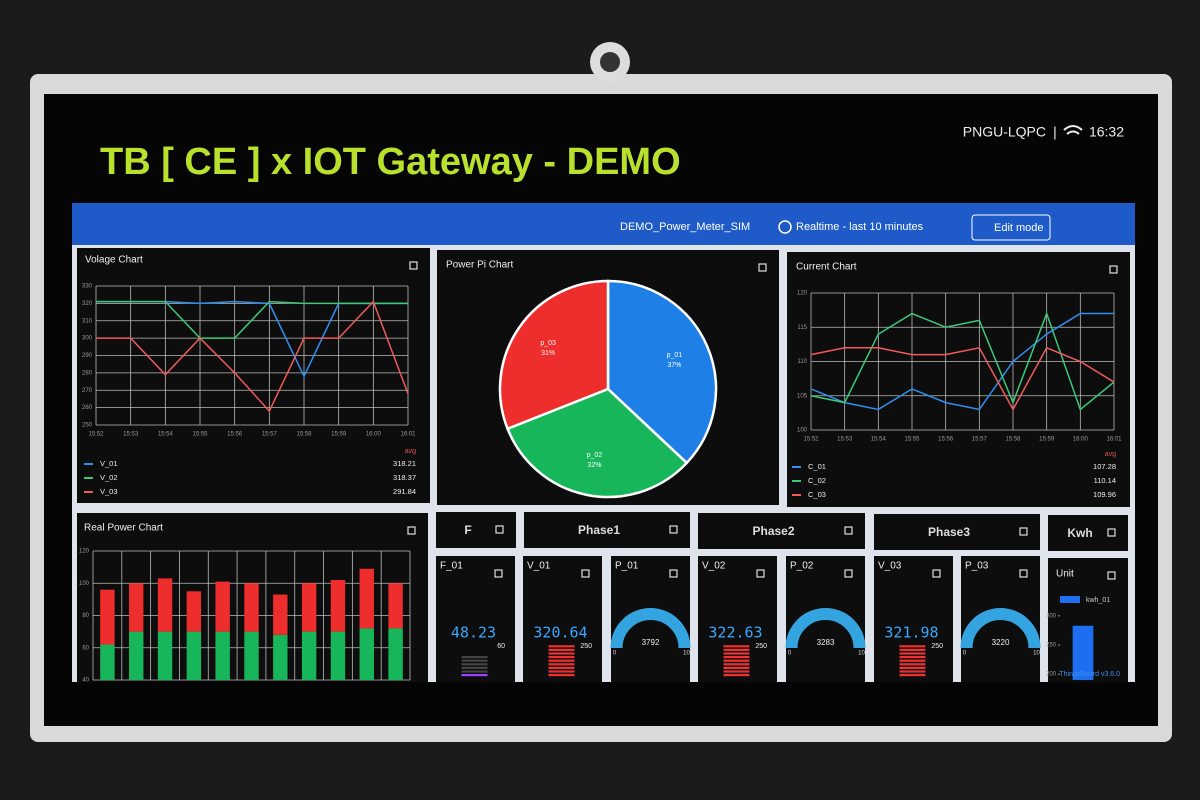 Image resolution: width=1200 pixels, height=800 pixels. Describe the element at coordinates (802, 566) in the screenshot. I see `card-label: P_02` at that location.